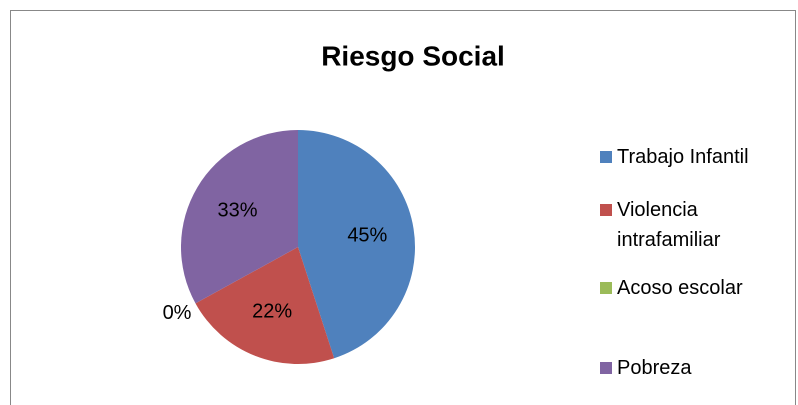  Describe the element at coordinates (177, 313) in the screenshot. I see `data-label: 0%` at that location.